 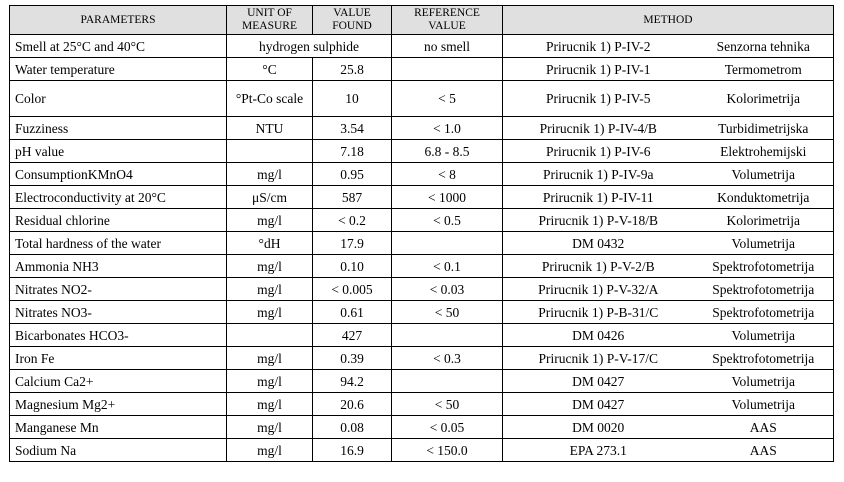 I want to click on method-ref-cell: Prirucnik 1) P-IV-4/B, so click(x=598, y=128).